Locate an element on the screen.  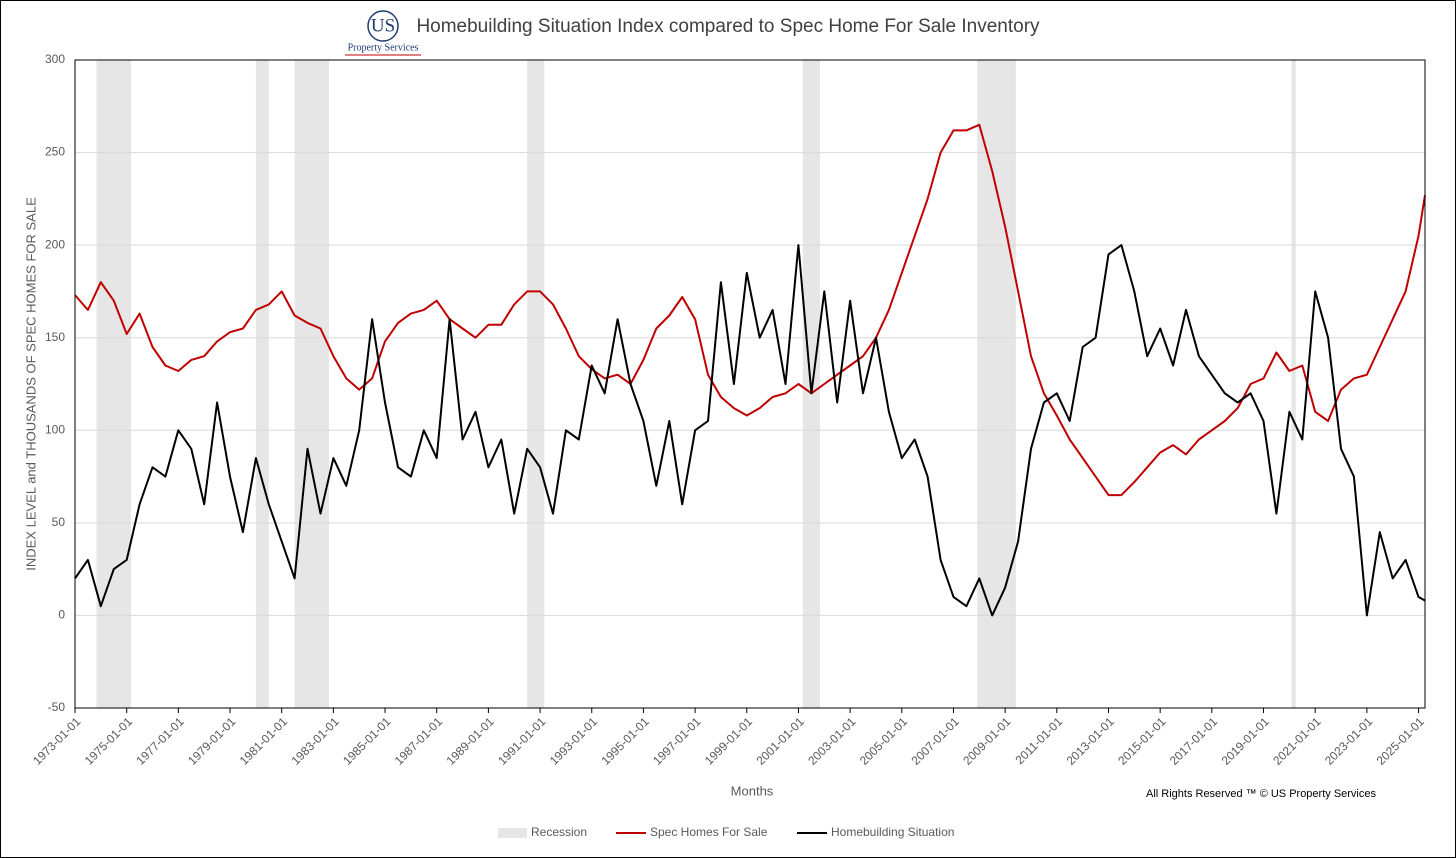
legend-label: Spec Homes For Sale is located at coordinates (709, 832).